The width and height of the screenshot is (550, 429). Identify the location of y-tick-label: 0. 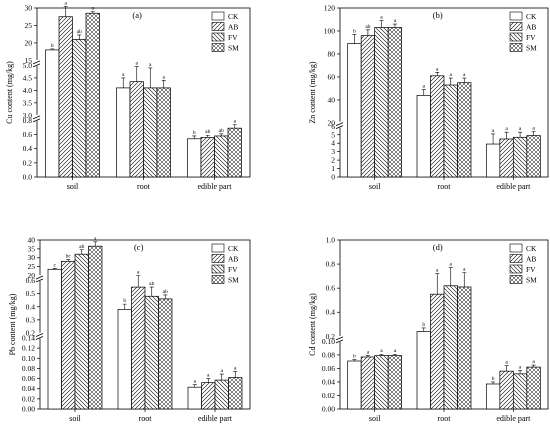
(333, 177).